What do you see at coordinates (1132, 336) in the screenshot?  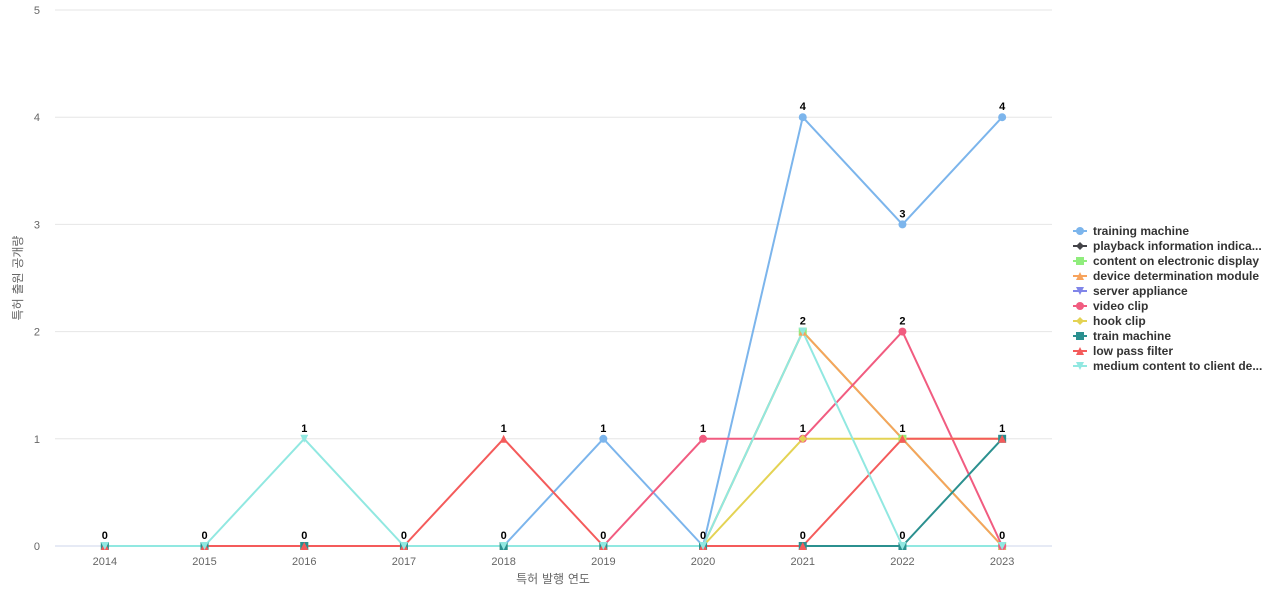 I see `legend-label: train machine` at bounding box center [1132, 336].